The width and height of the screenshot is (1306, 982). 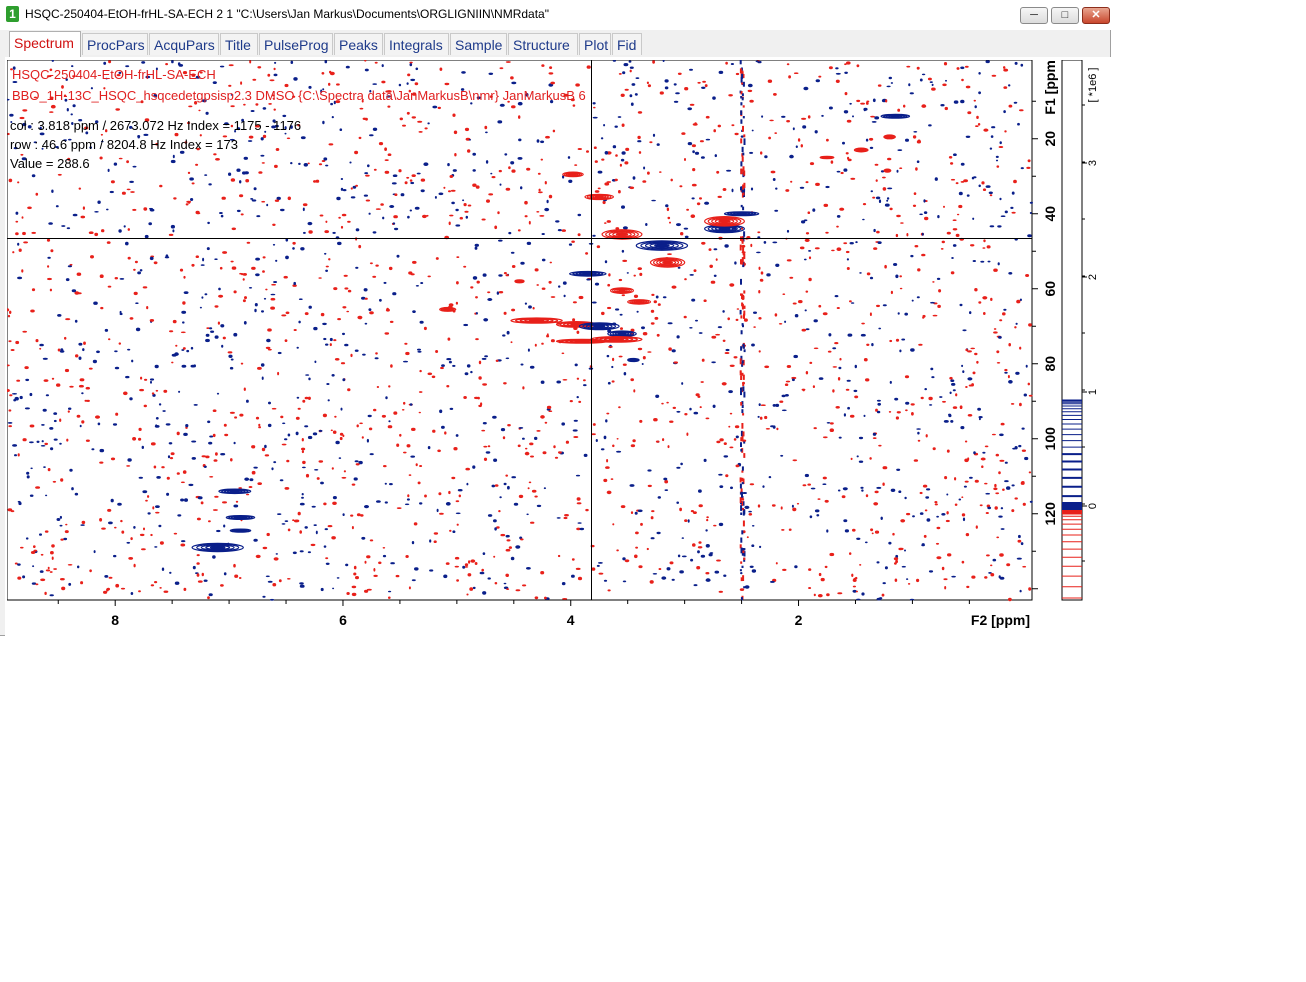 I want to click on tab-acqupars: AcquPars, so click(x=184, y=44).